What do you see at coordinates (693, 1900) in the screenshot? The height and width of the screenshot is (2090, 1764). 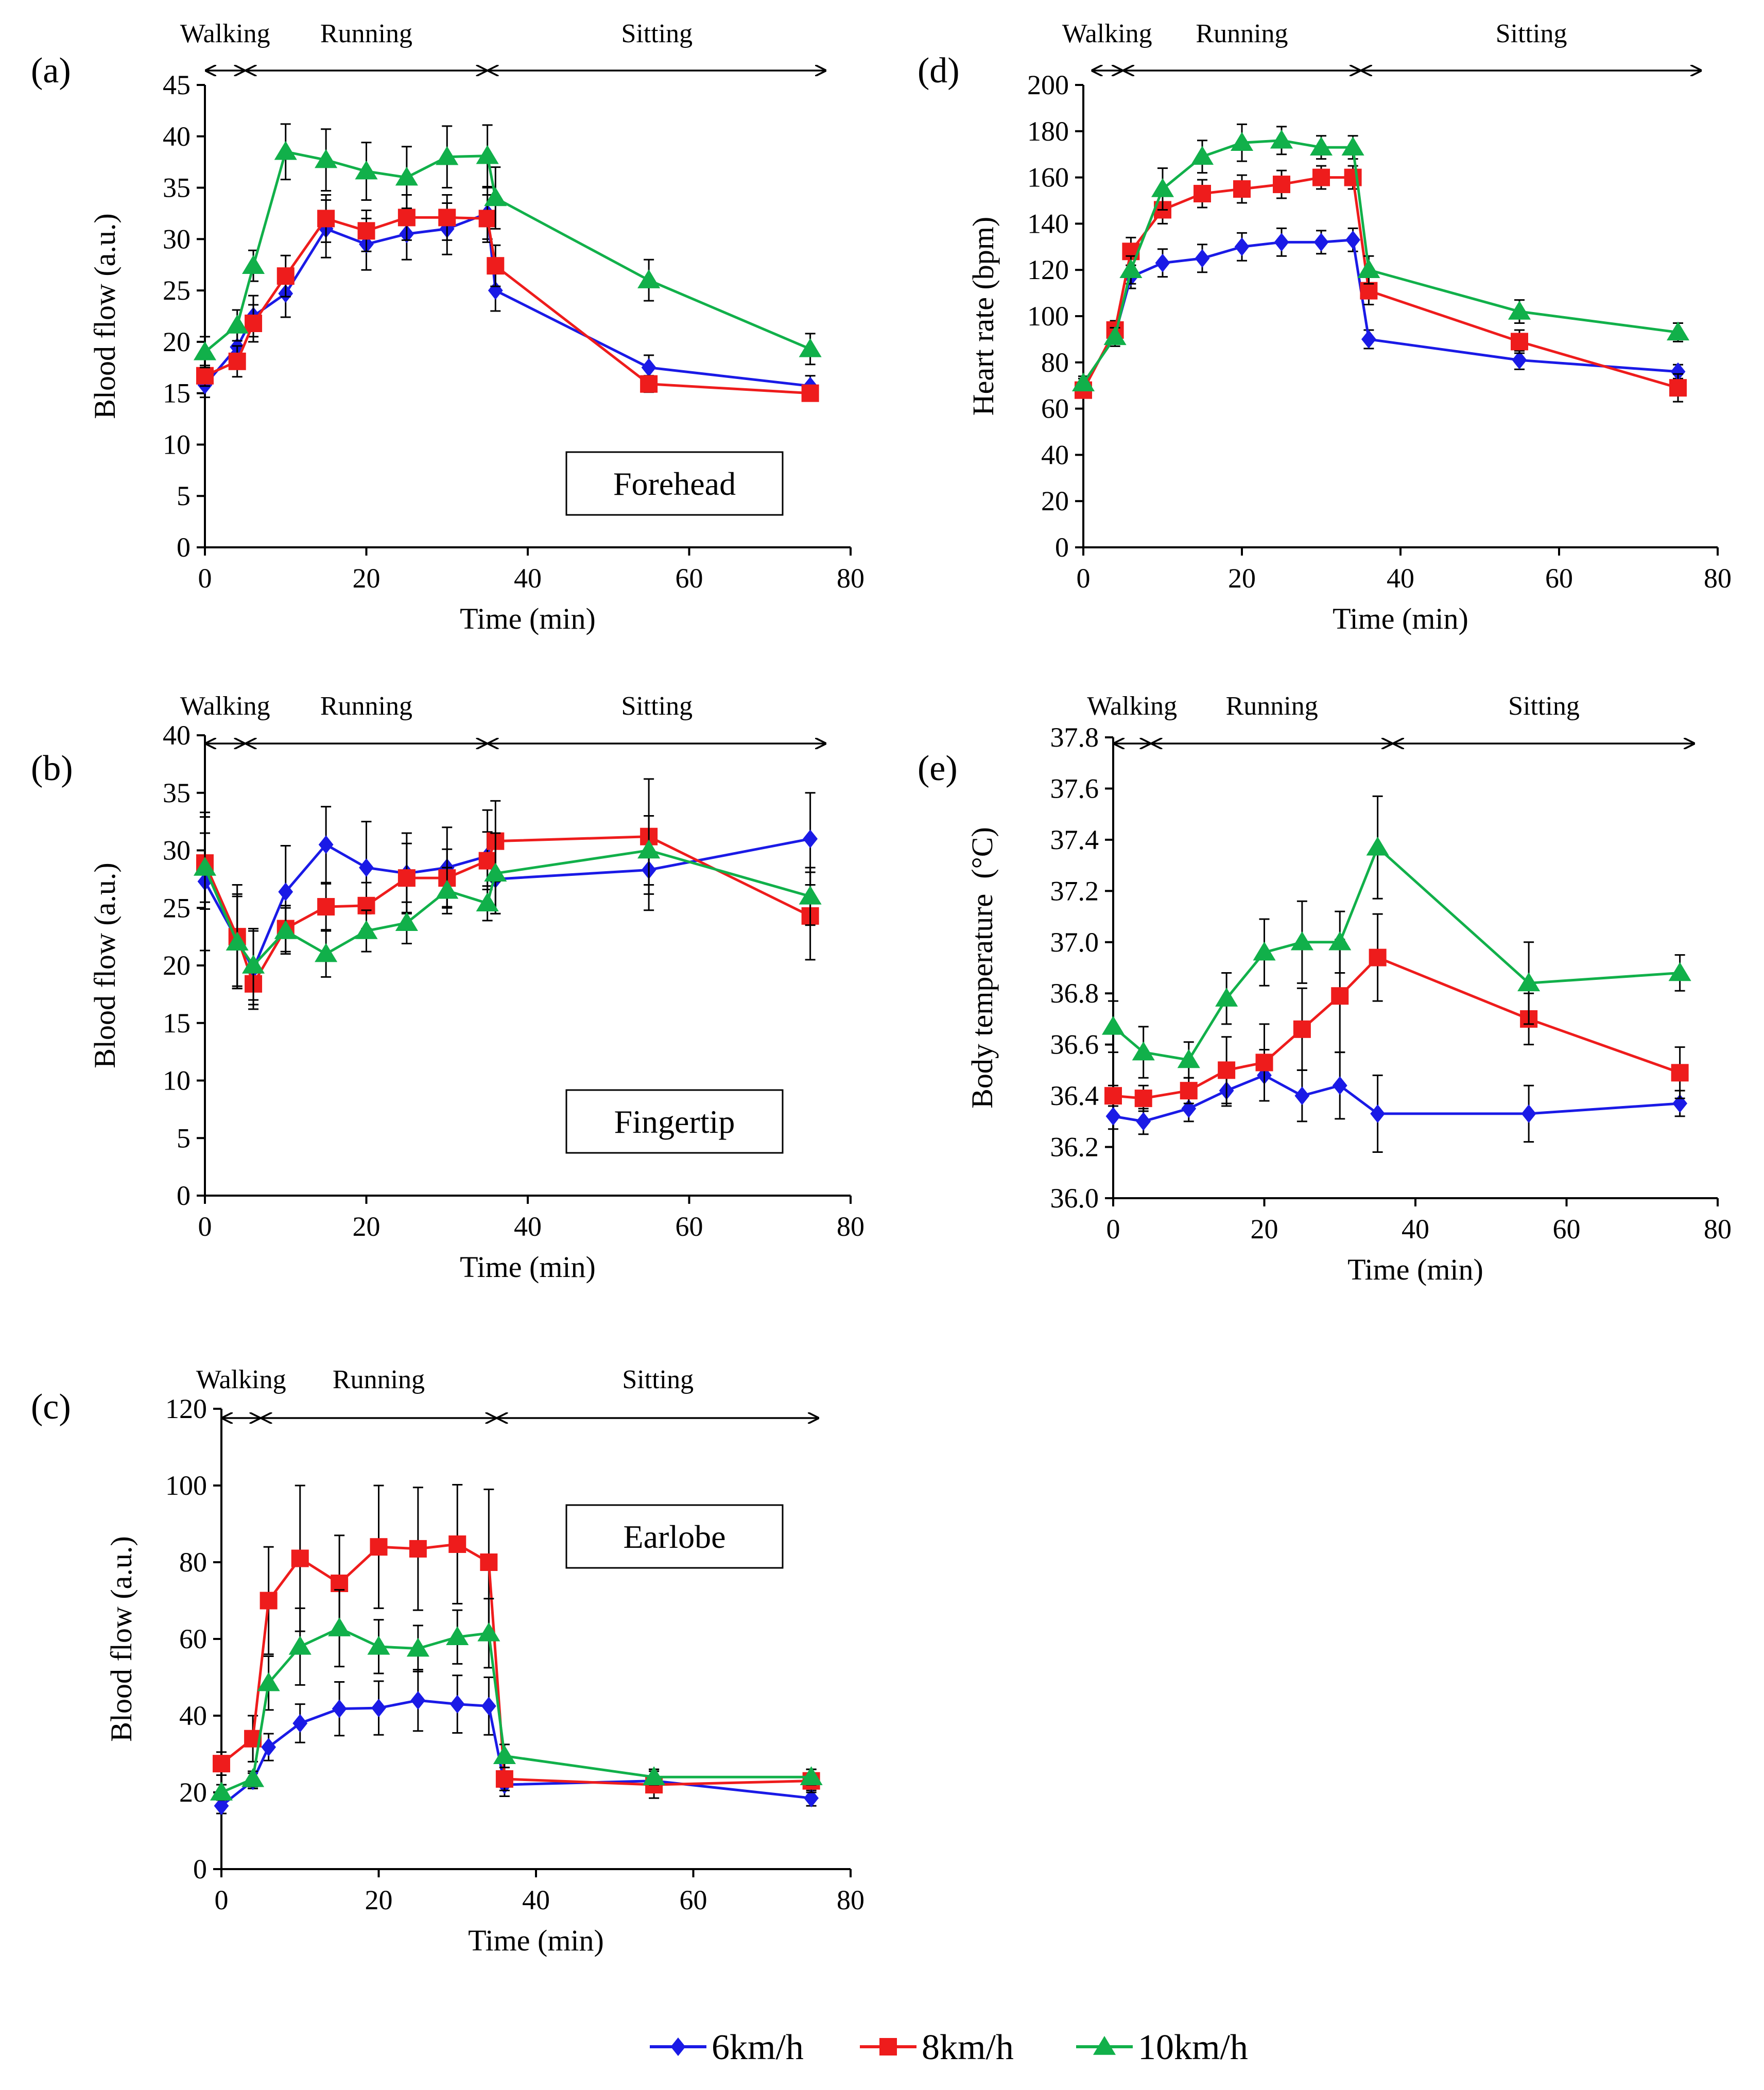 I see `x-tick-label: 60` at bounding box center [693, 1900].